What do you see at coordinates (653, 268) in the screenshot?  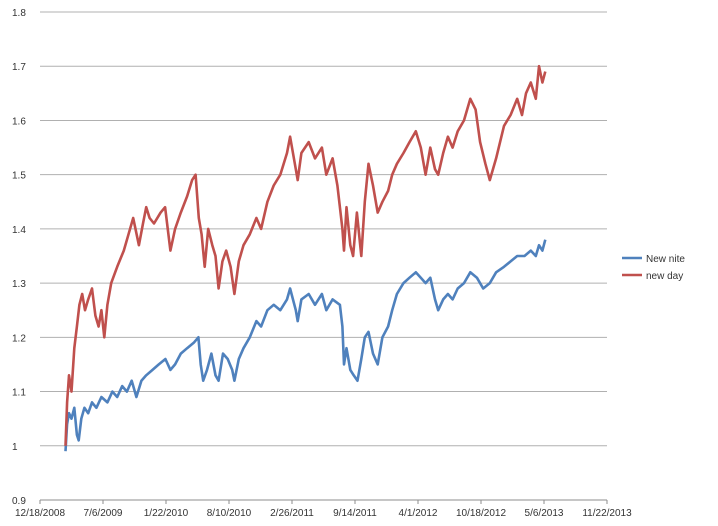 I see `legend: New nite new day` at bounding box center [653, 268].